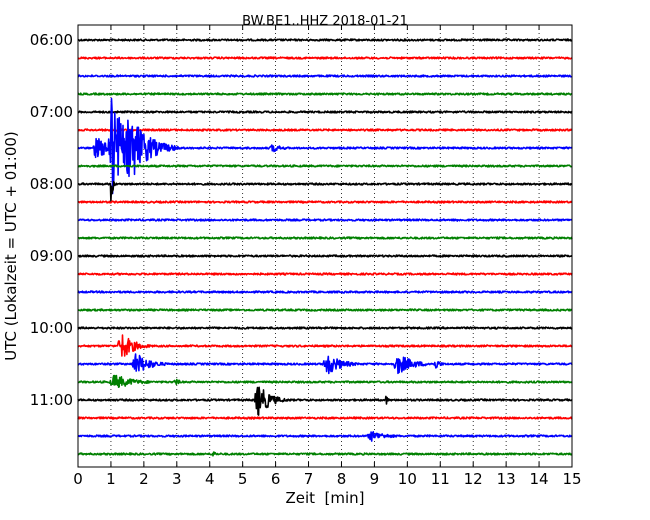 This screenshot has width=650, height=520. I want to click on y-tick-label: 10:00, so click(51, 328).